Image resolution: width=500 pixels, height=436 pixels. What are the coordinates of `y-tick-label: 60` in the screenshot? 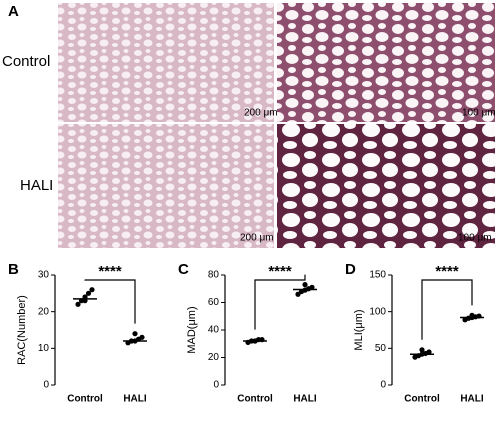 It's located at (214, 302).